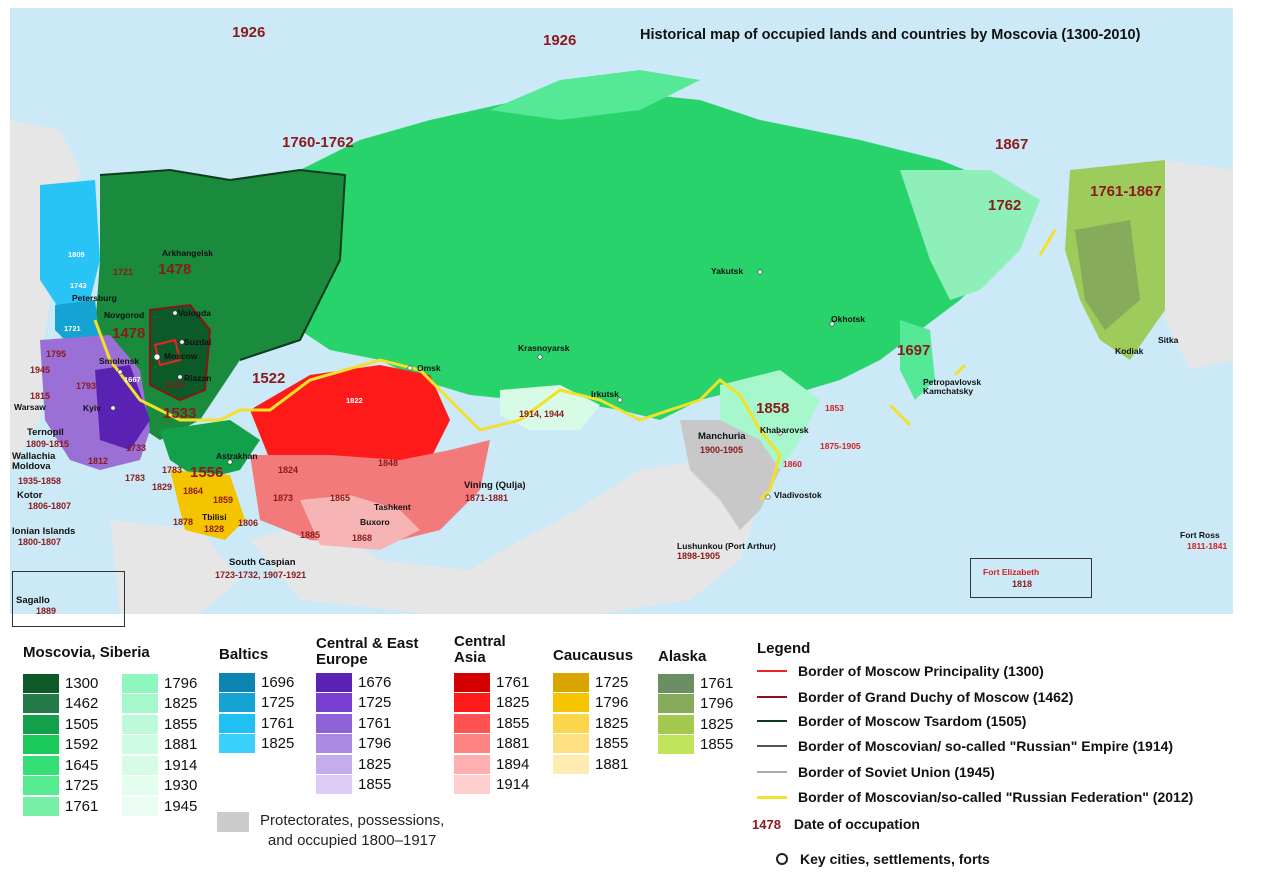 This screenshot has width=1280, height=887. What do you see at coordinates (1012, 144) in the screenshot?
I see `year-label: 1867` at bounding box center [1012, 144].